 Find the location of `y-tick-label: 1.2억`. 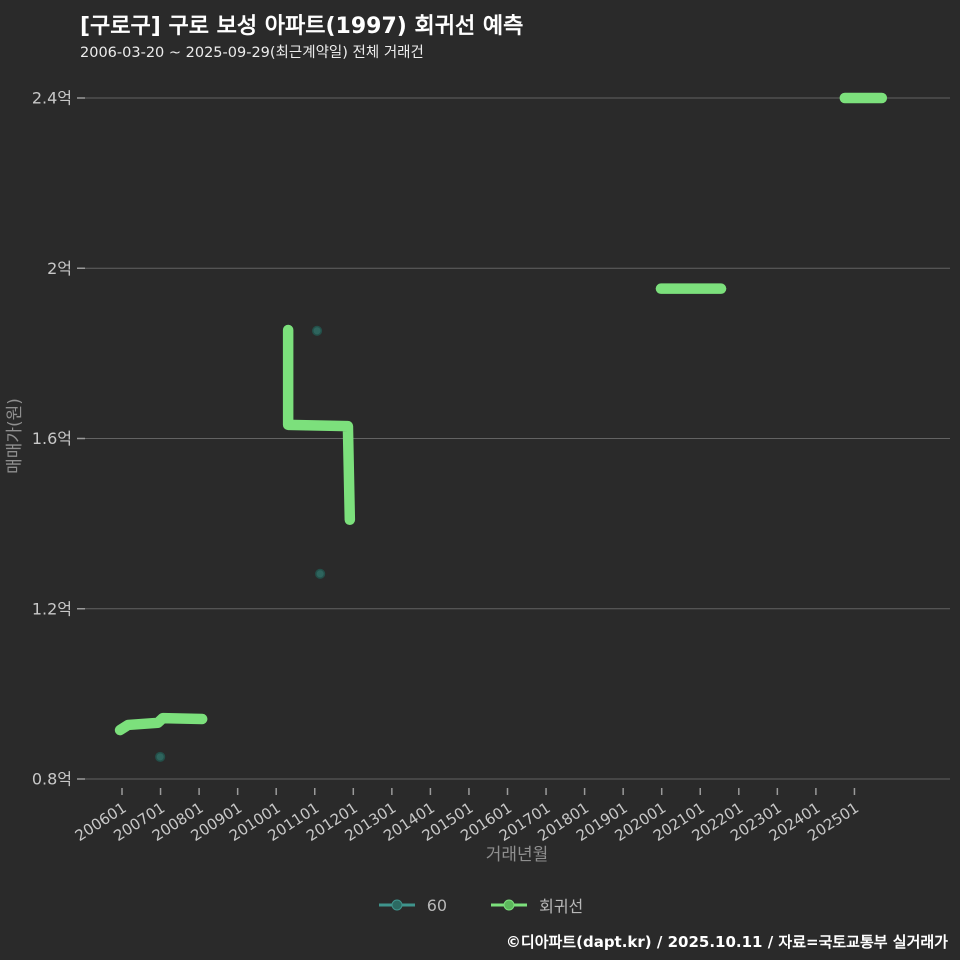

y-tick-label: 1.2억 is located at coordinates (52, 608).